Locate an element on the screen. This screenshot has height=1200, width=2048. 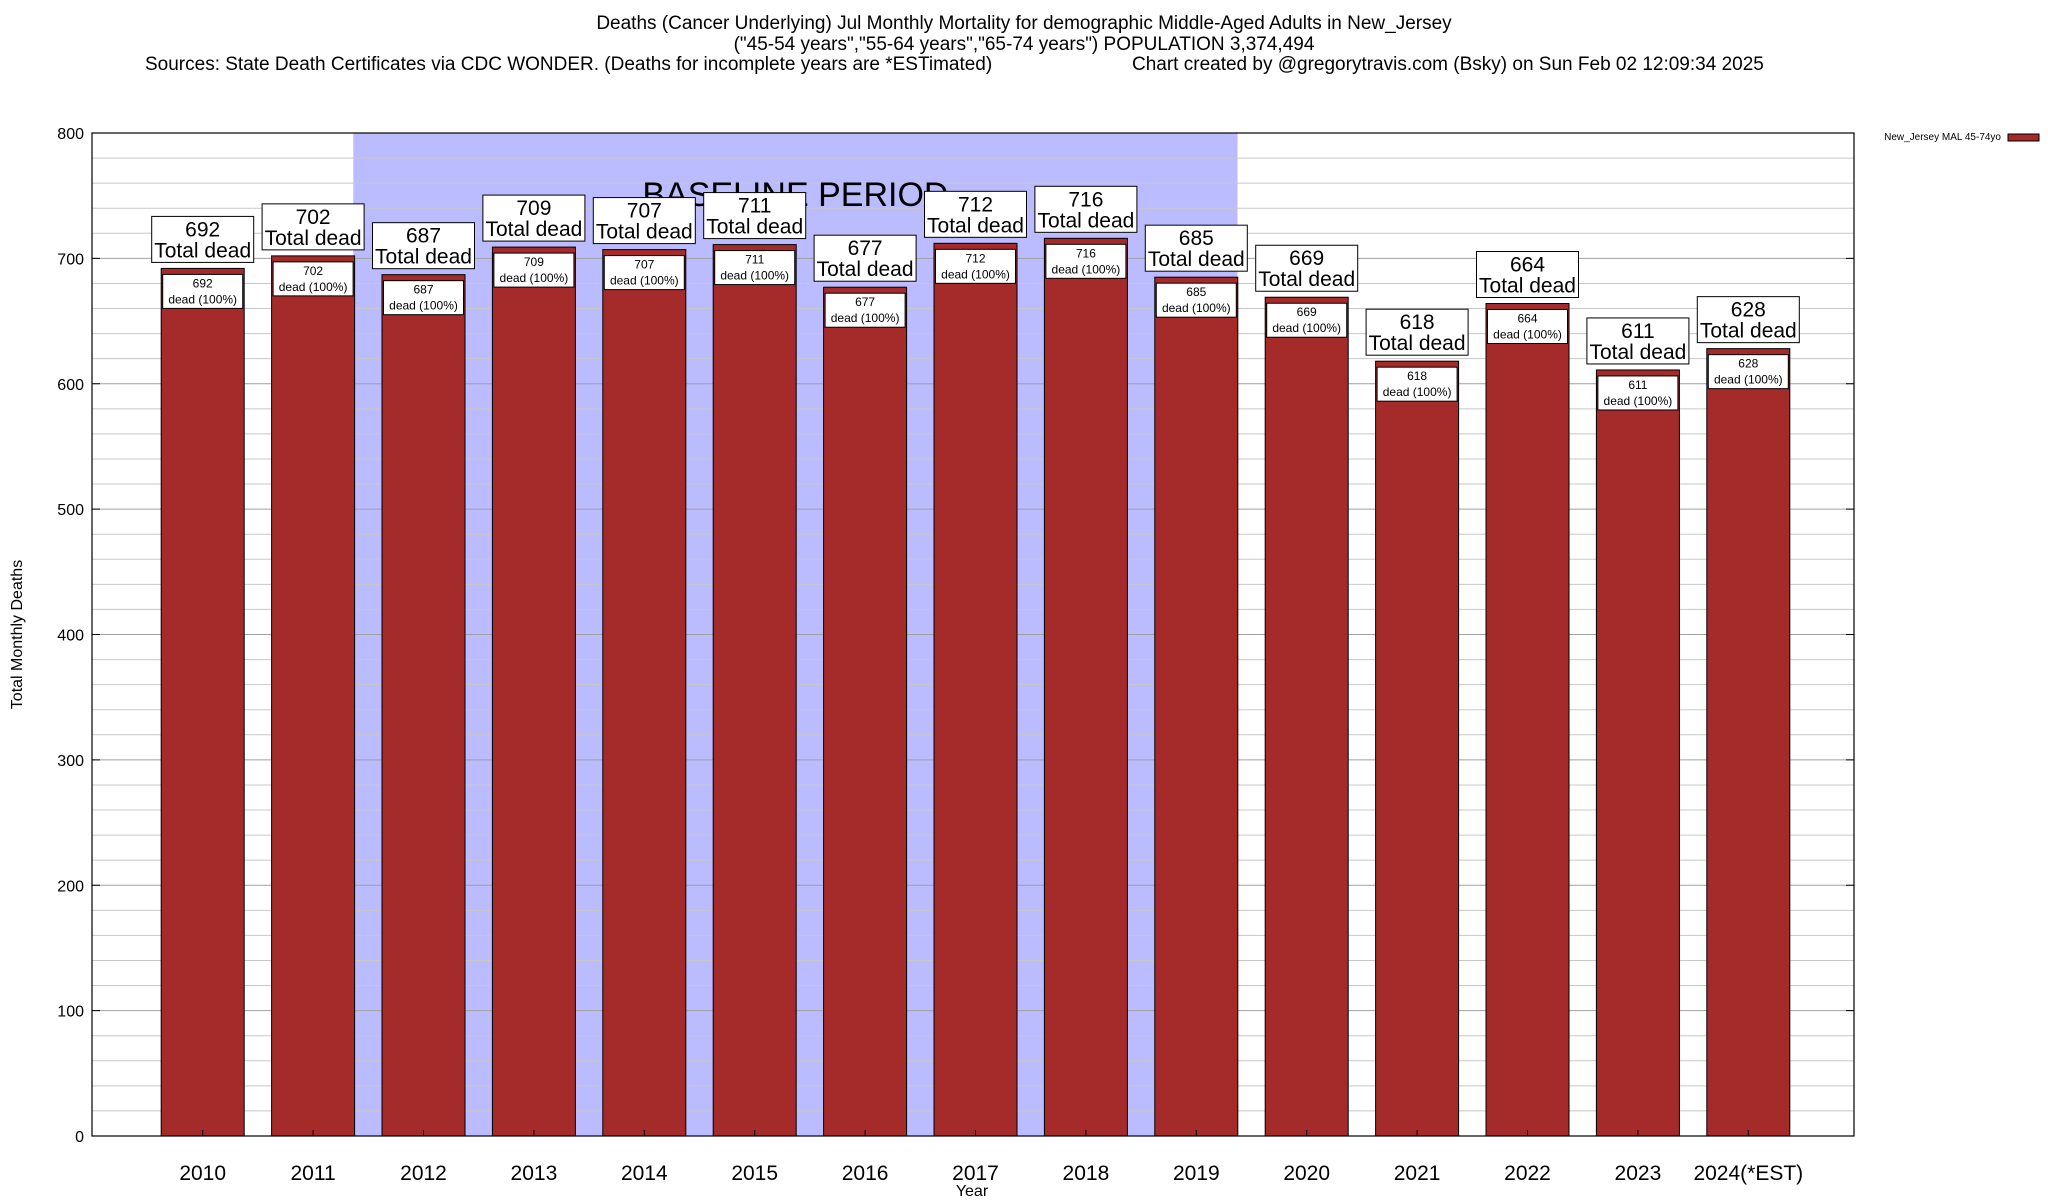
bar-inner-value: 669 is located at coordinates (1307, 312).